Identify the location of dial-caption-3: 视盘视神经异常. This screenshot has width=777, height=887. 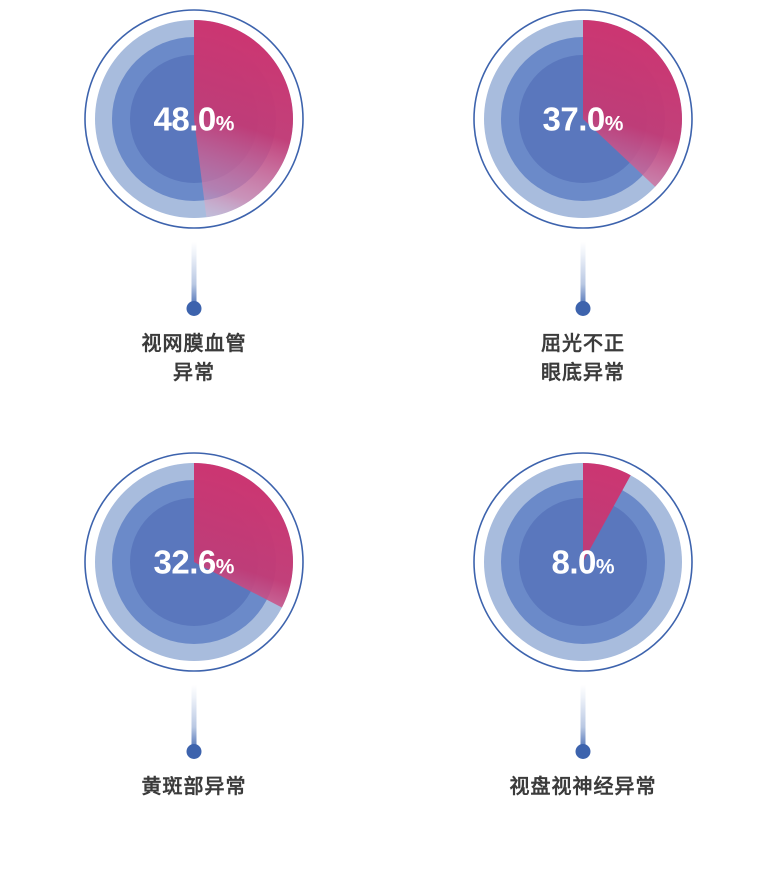
(583, 786).